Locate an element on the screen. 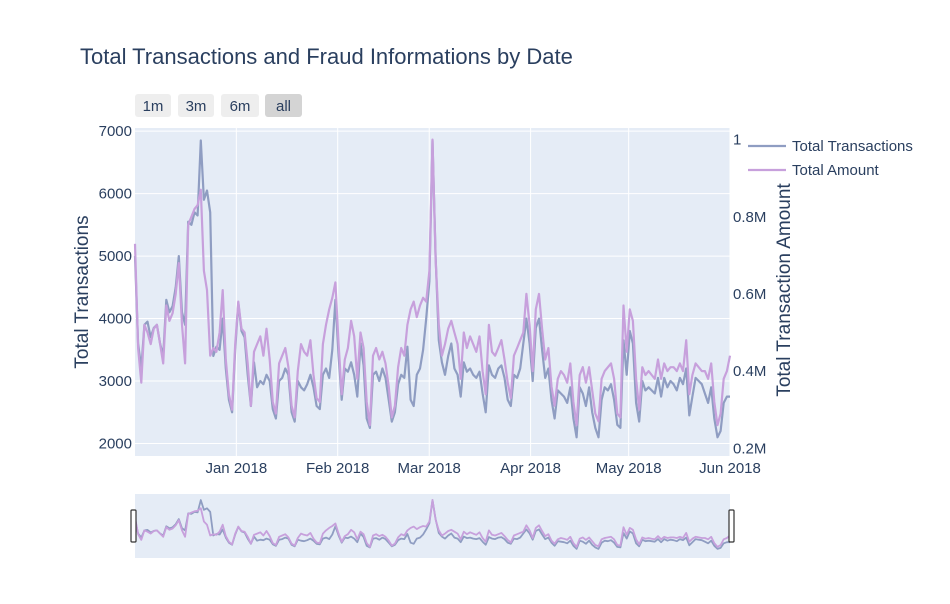  y2-tick-label: 0.8M is located at coordinates (749, 217).